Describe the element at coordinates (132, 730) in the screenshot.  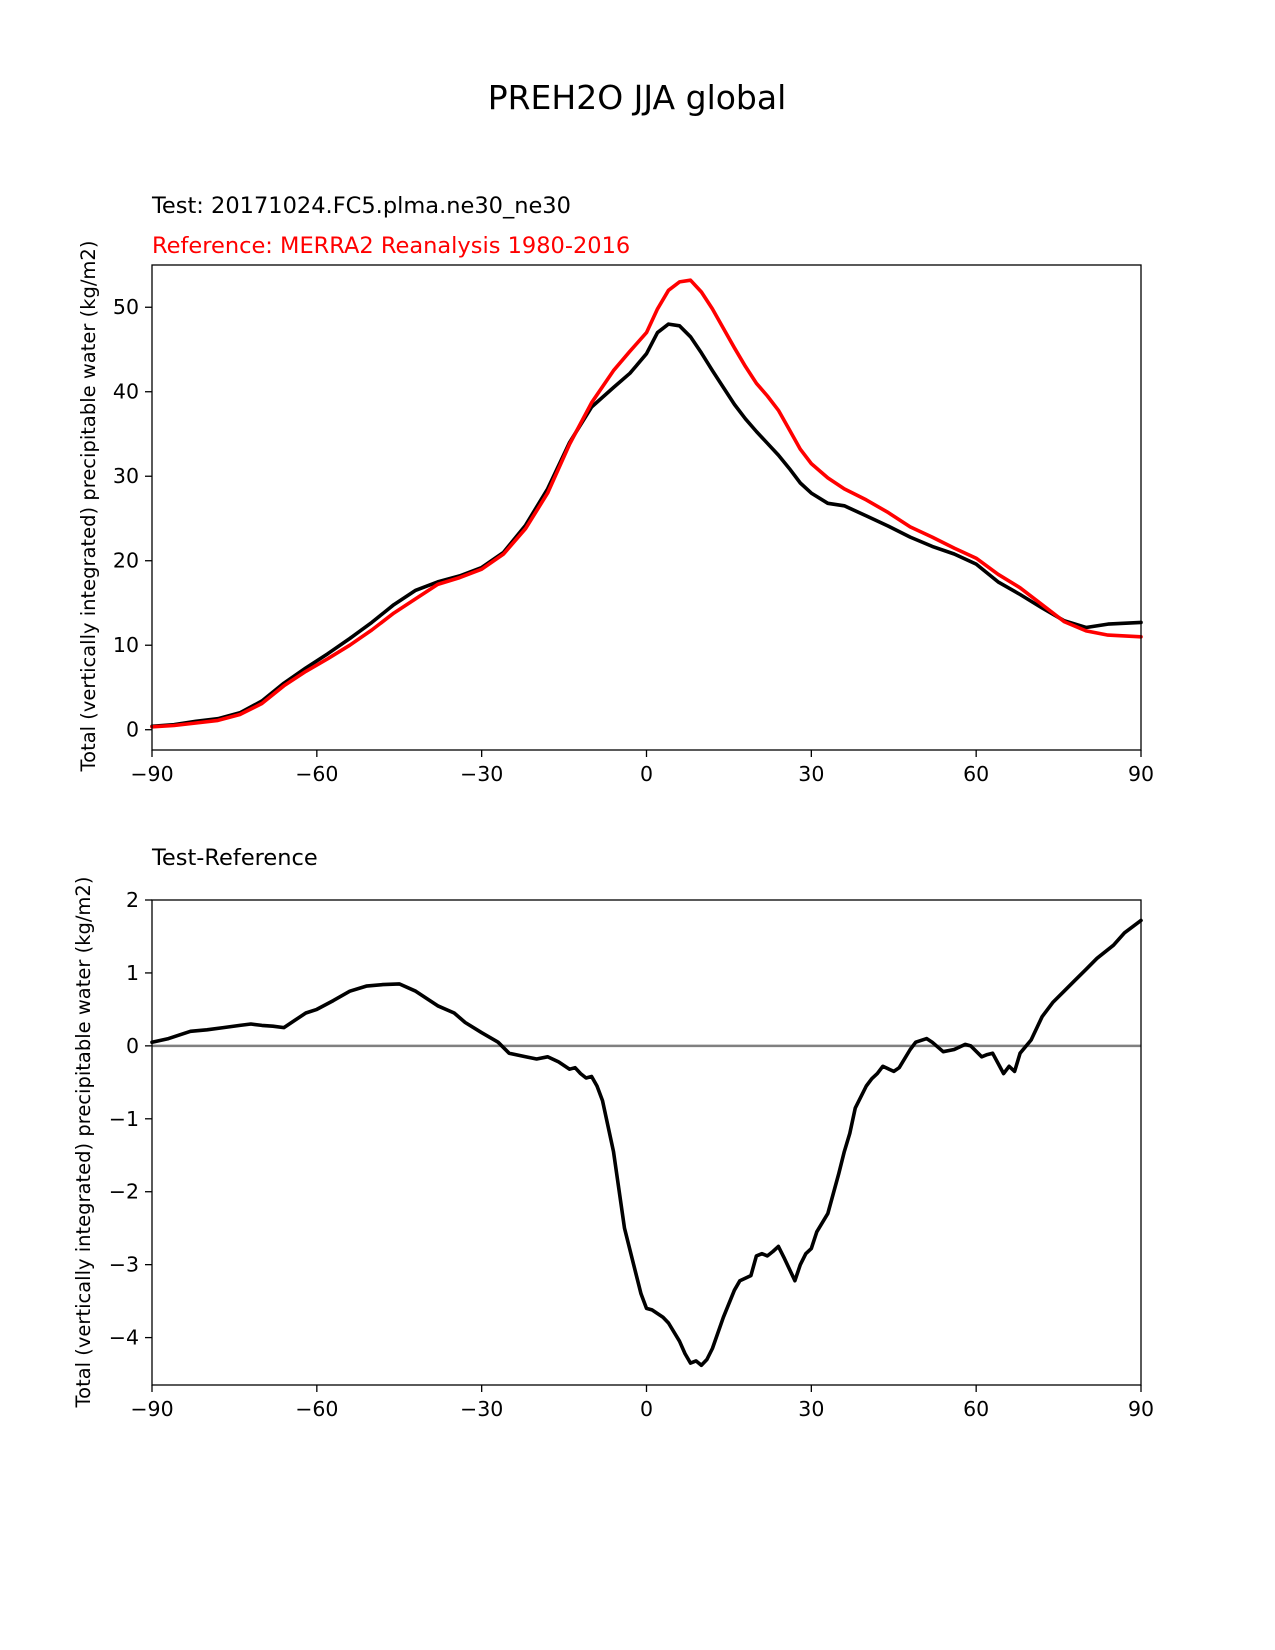
I see `top-ytick-label: 0` at that location.